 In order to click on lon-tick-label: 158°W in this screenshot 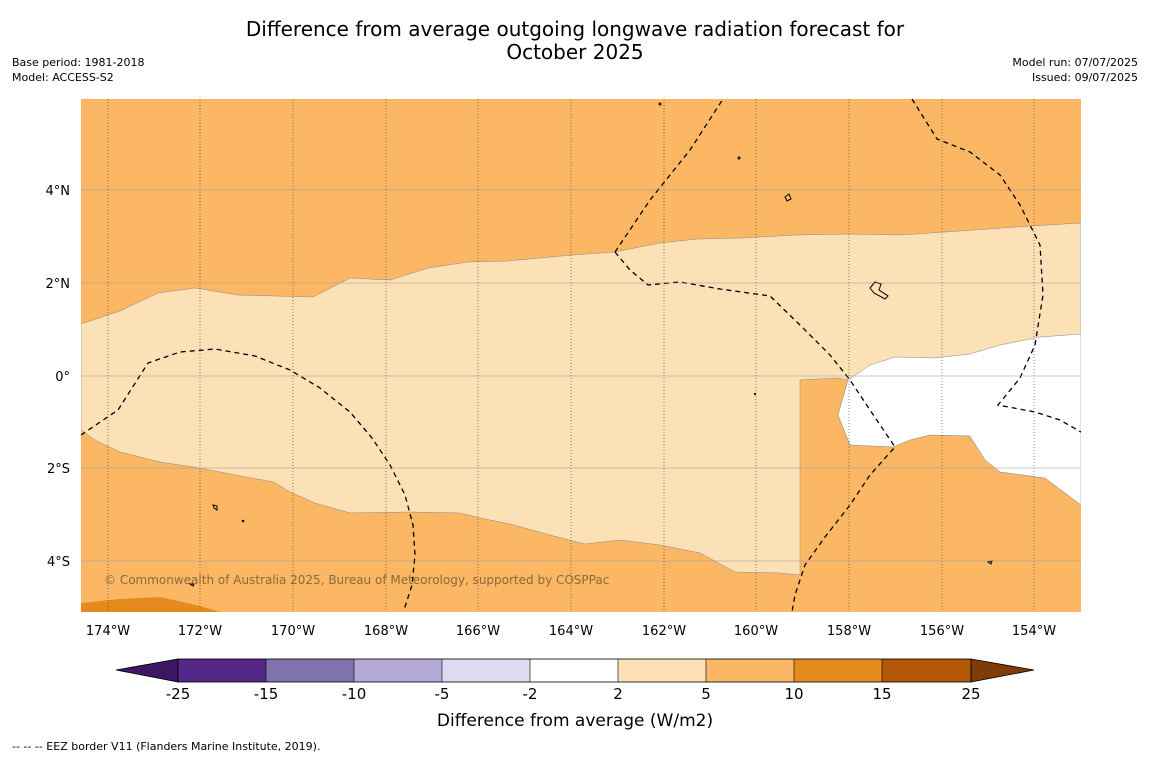, I will do `click(849, 631)`.